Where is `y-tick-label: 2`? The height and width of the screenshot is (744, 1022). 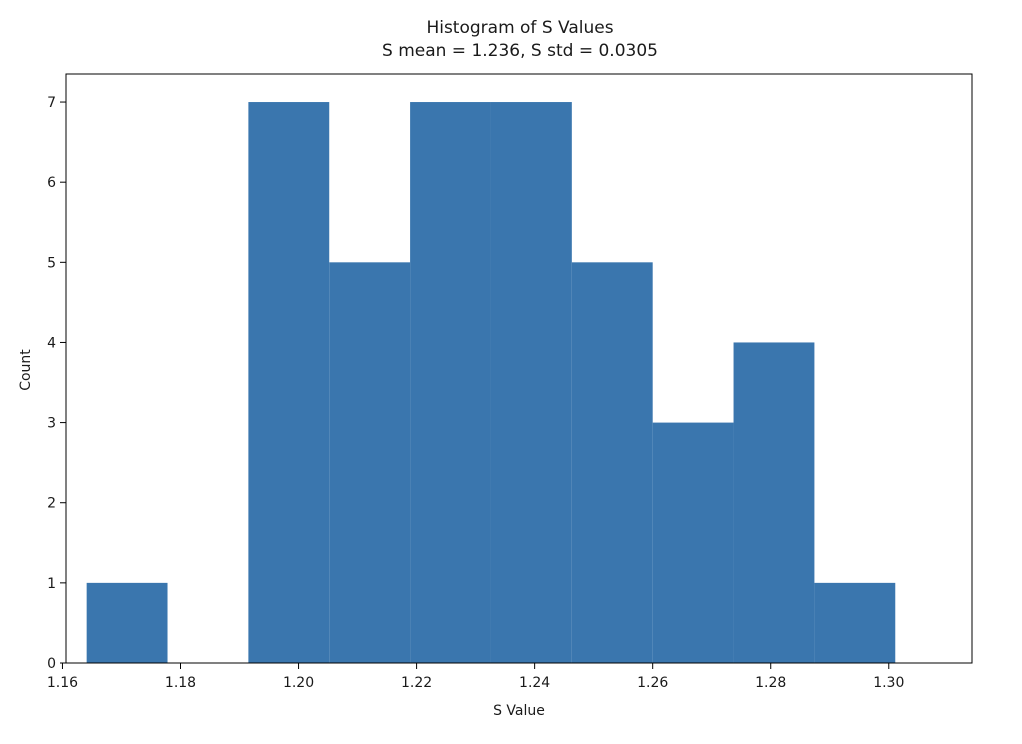 y-tick-label: 2 is located at coordinates (51, 504).